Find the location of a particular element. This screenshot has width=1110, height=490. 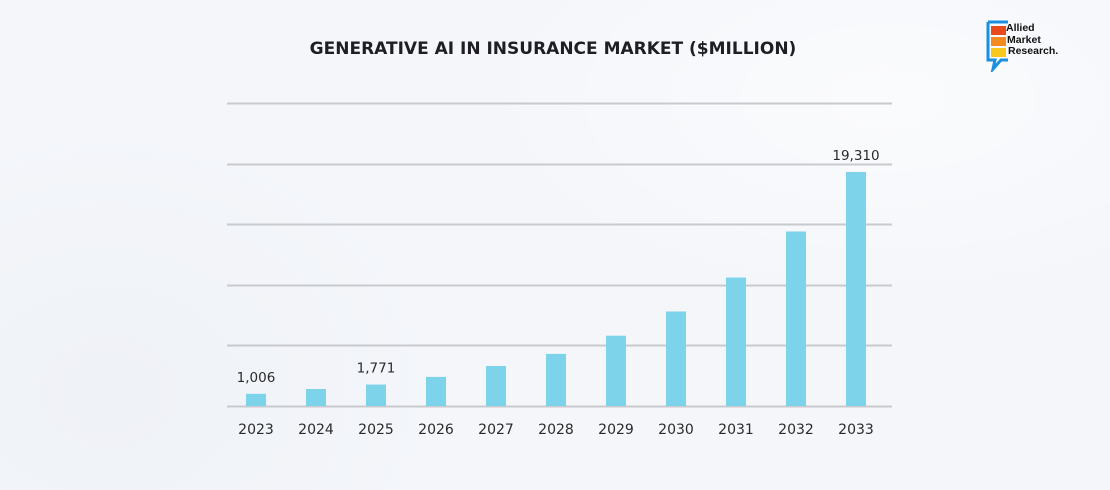

logo-line-1: Allied is located at coordinates (1020, 28).